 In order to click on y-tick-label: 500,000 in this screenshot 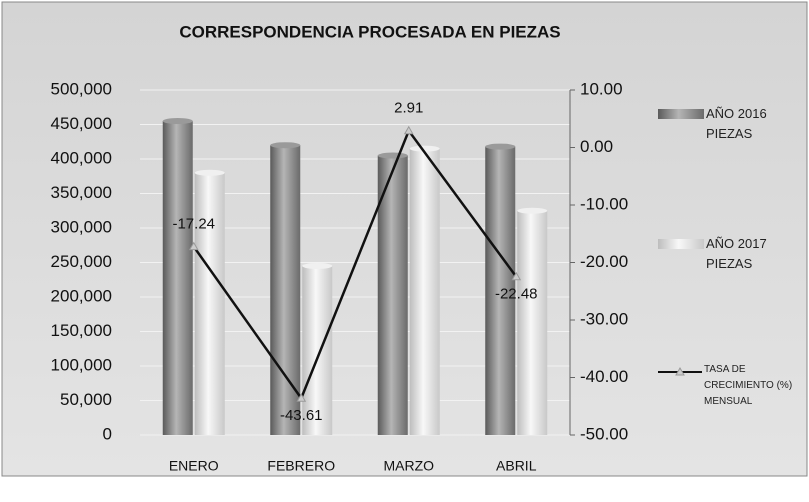, I will do `click(81, 88)`.